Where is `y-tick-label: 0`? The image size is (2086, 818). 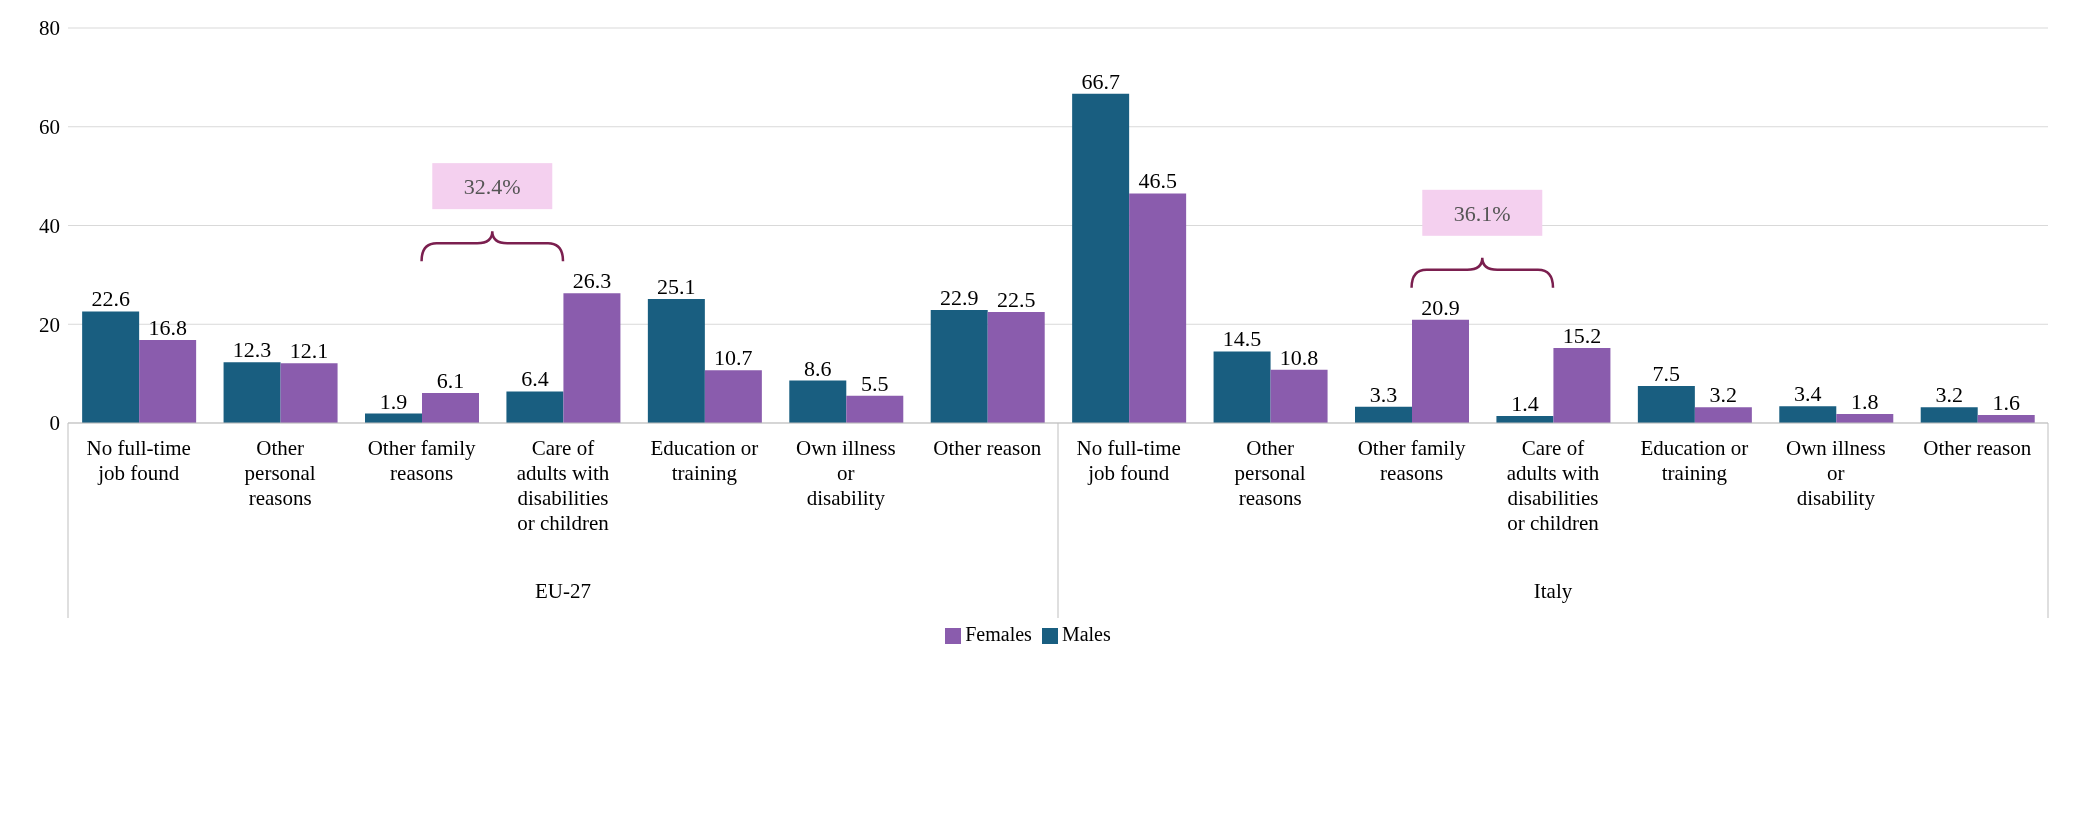
y-tick-label: 0 is located at coordinates (54, 423).